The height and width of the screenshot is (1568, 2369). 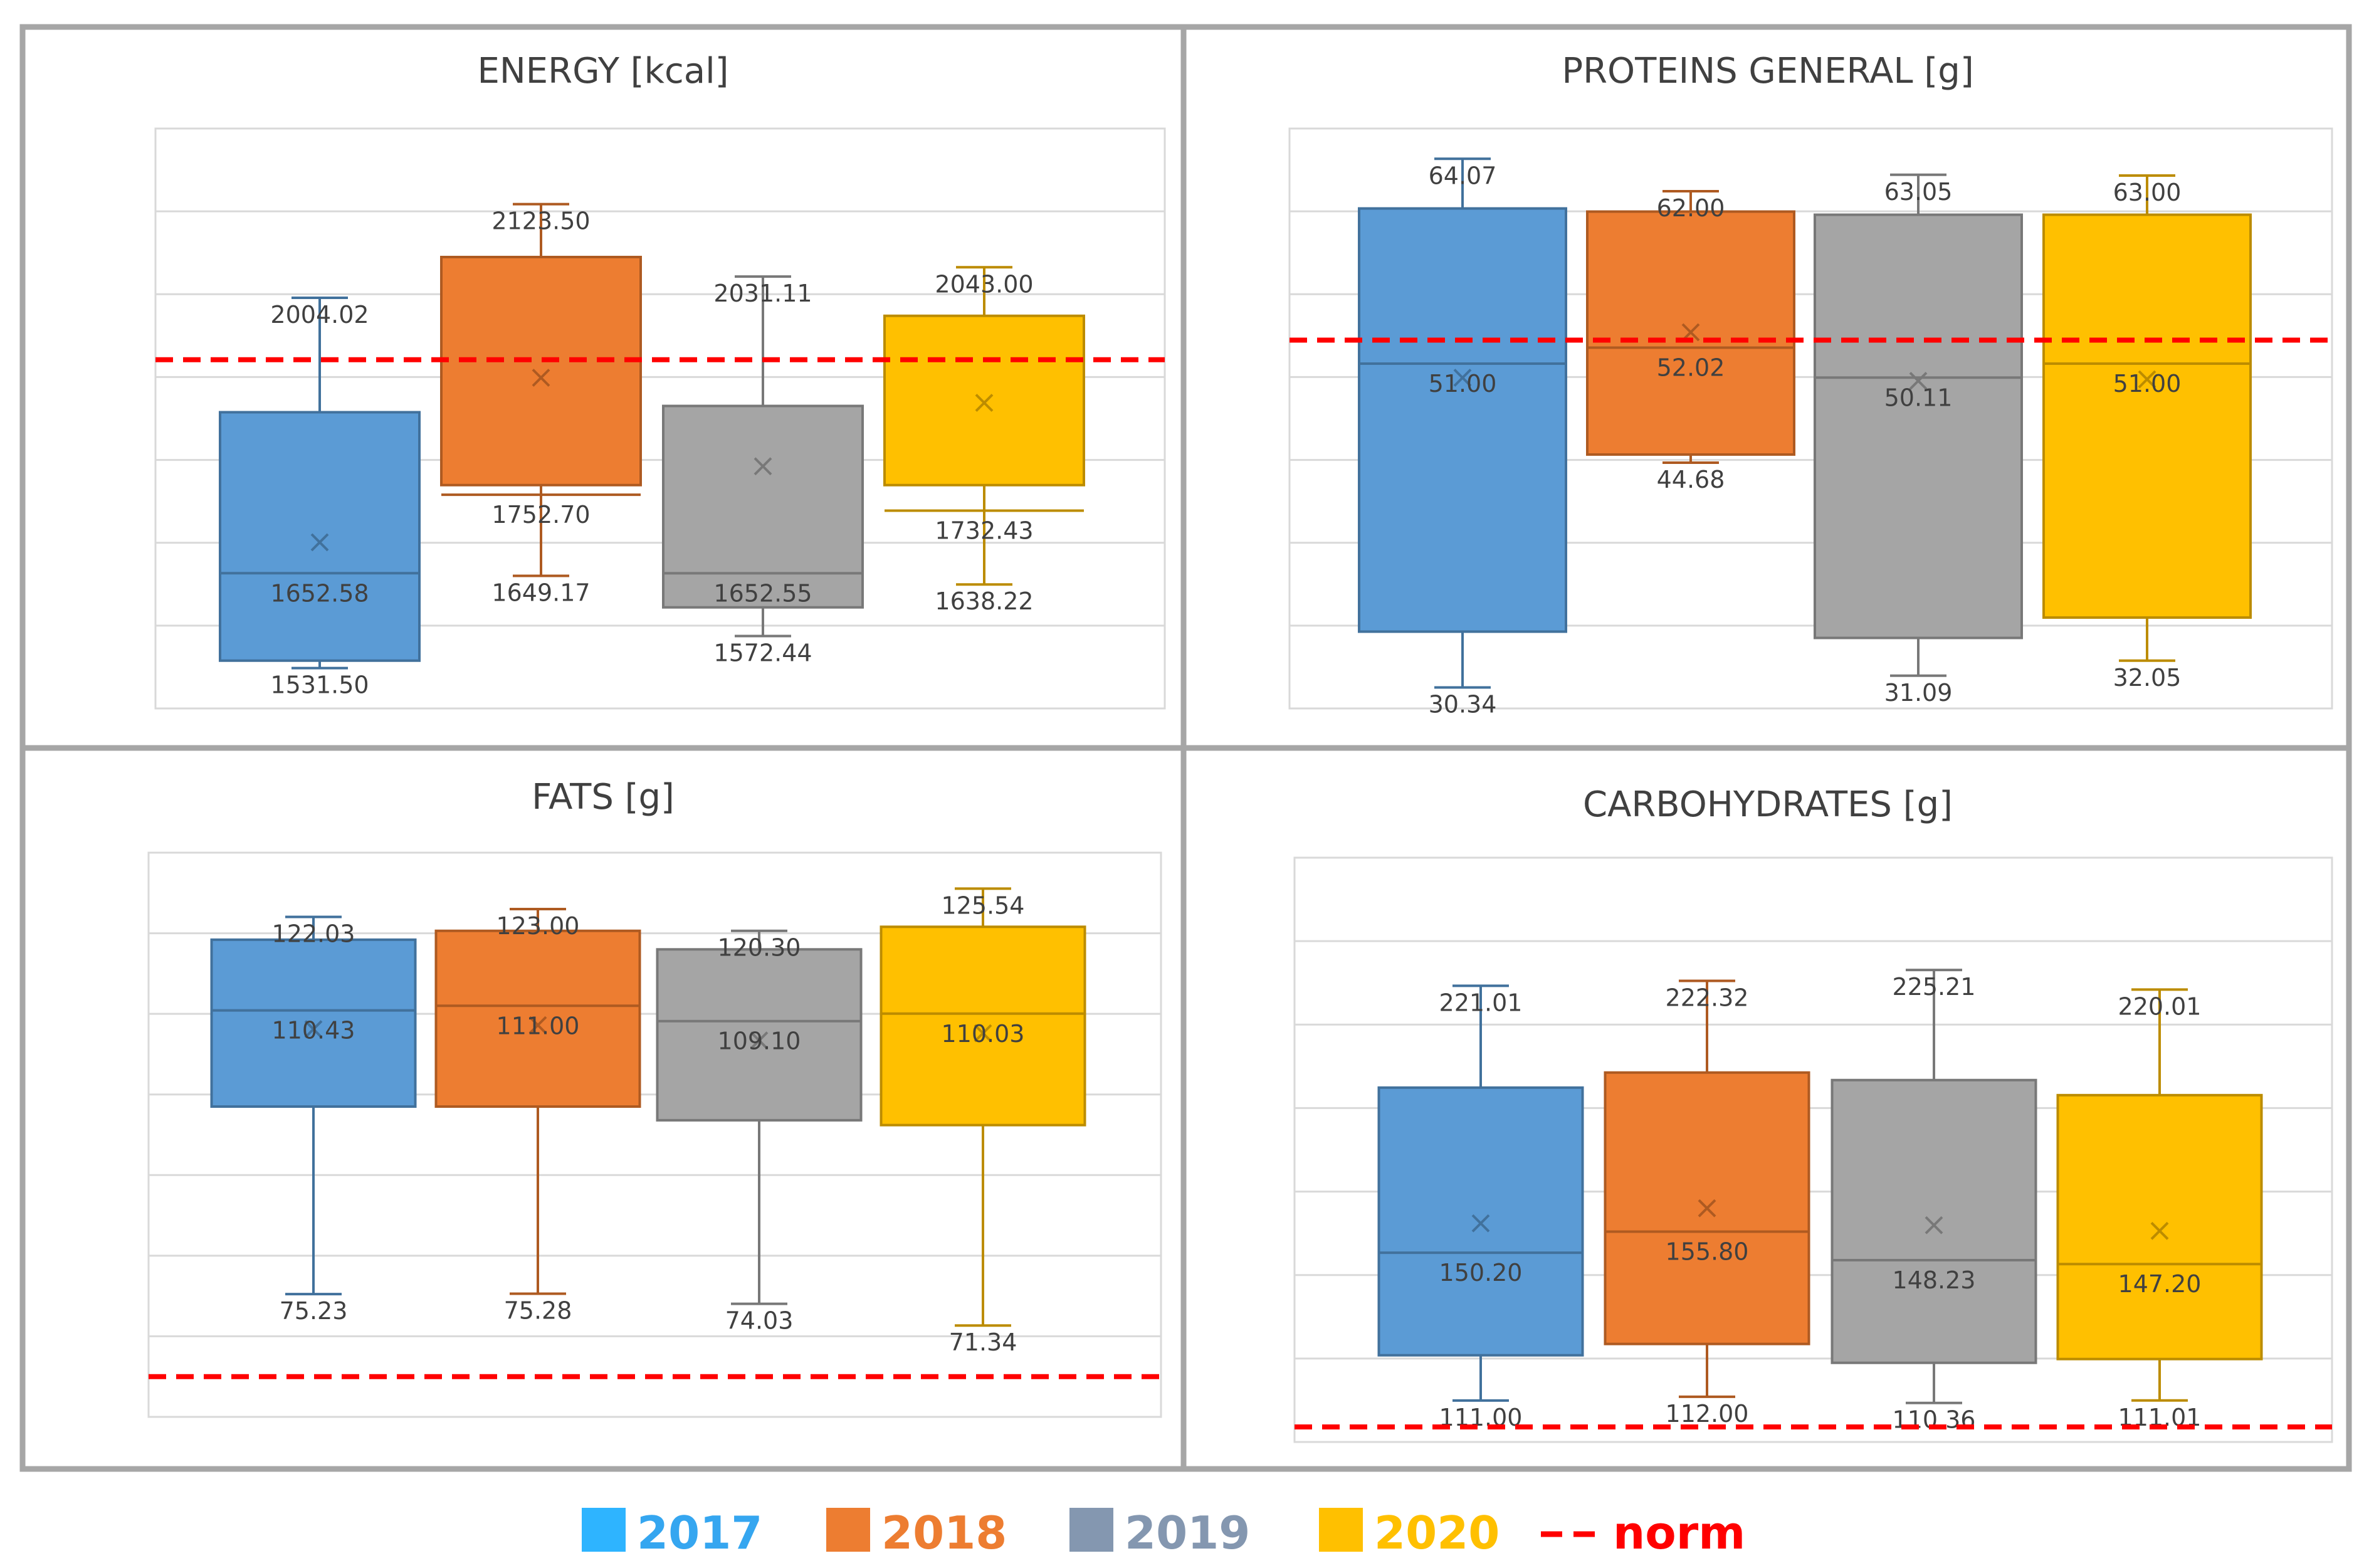 I want to click on legend-label: 2020, so click(x=1437, y=1533).